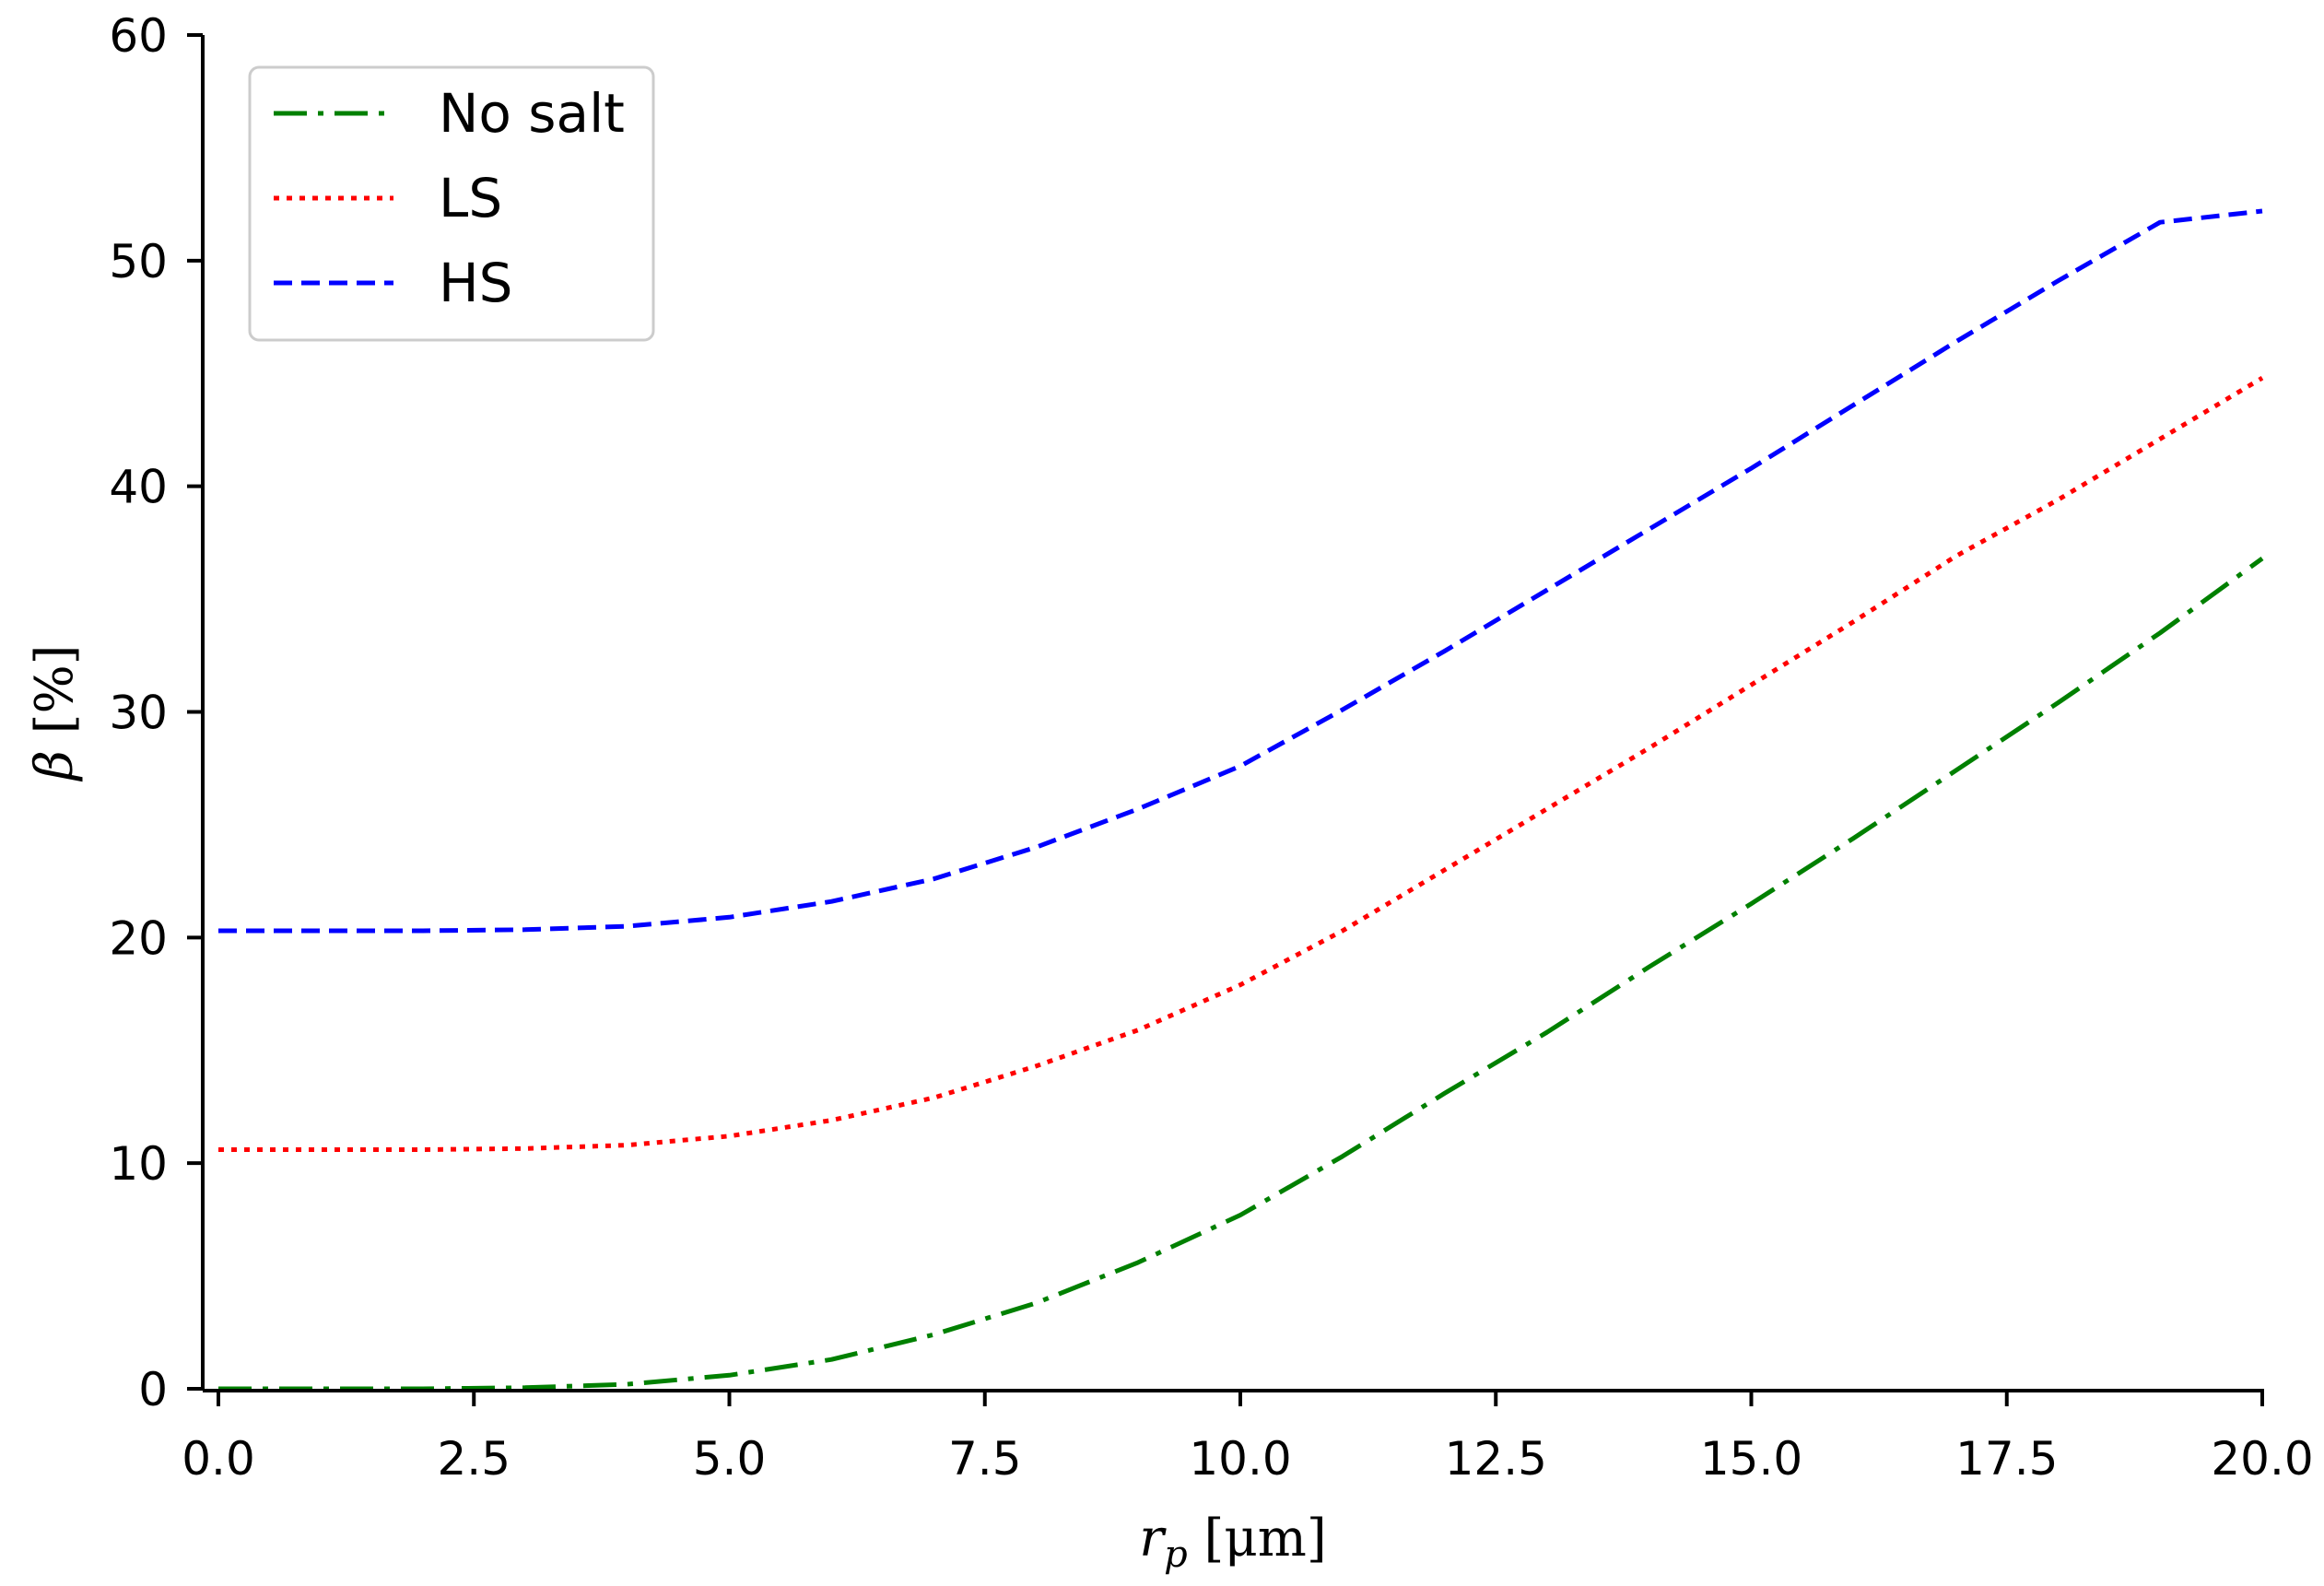 This screenshot has height=1586, width=2324. Describe the element at coordinates (730, 1459) in the screenshot. I see `x-tick-label: 5.0` at that location.